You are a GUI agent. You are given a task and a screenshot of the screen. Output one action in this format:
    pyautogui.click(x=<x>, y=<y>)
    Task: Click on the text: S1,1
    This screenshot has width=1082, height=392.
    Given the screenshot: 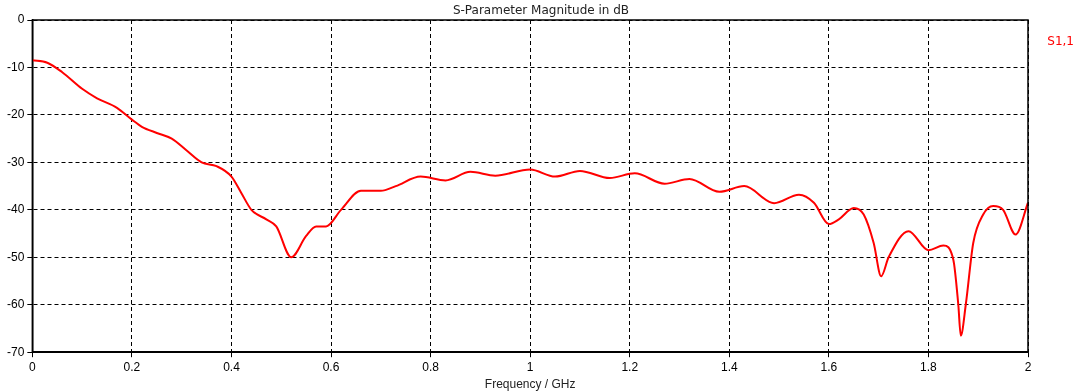 What is the action you would take?
    pyautogui.click(x=1060, y=41)
    